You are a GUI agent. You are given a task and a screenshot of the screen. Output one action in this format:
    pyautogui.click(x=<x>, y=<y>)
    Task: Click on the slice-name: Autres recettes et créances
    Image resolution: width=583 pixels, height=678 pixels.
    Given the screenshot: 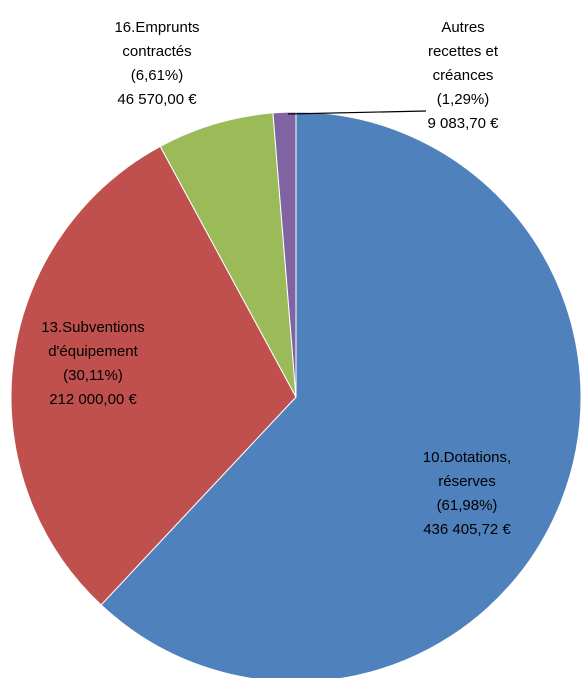 What is the action you would take?
    pyautogui.click(x=463, y=51)
    